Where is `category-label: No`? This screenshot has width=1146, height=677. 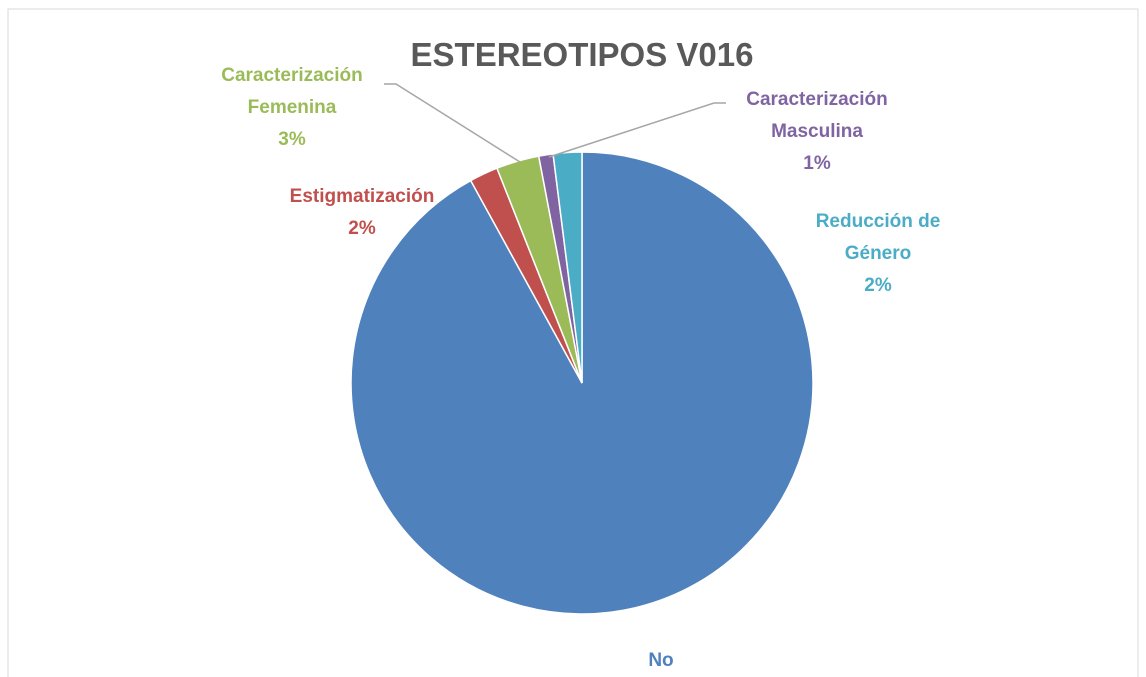 category-label: No is located at coordinates (661, 660).